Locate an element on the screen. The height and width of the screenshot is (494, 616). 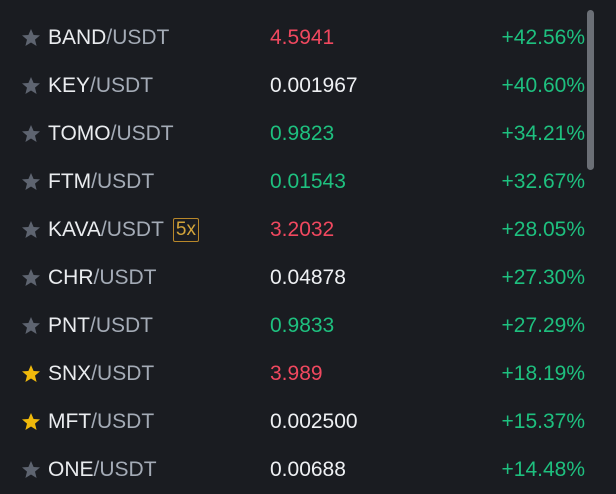
market-row: KAVA/USDT 5x 3.2032 +28.05% is located at coordinates (308, 230).